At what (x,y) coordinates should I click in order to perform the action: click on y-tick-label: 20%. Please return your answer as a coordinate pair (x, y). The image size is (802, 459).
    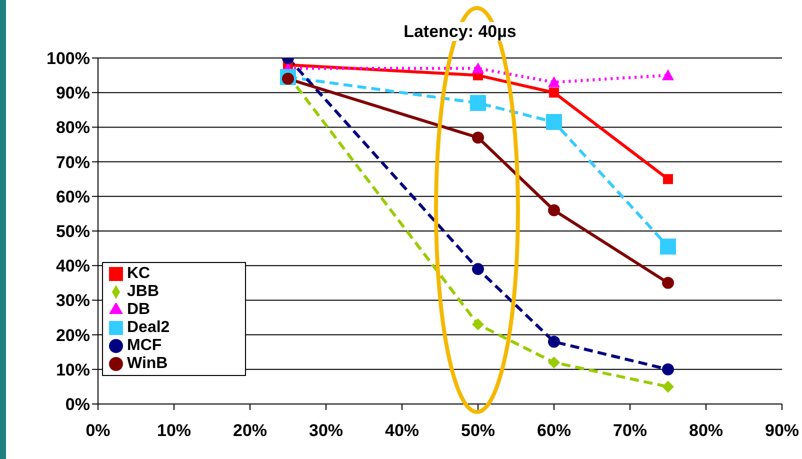
    Looking at the image, I should click on (73, 335).